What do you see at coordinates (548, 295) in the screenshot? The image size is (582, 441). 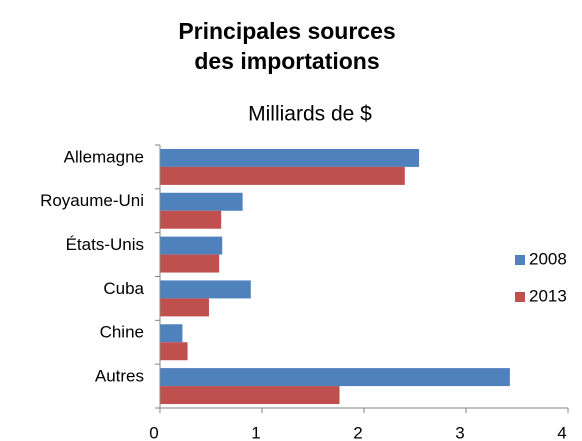 I see `legend-label: 2013` at bounding box center [548, 295].